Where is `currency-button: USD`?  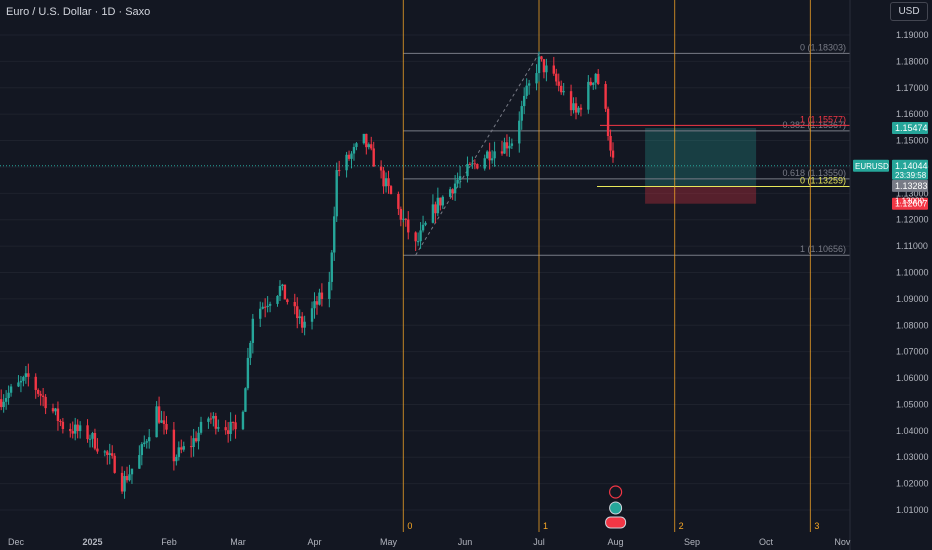
currency-button: USD is located at coordinates (909, 11).